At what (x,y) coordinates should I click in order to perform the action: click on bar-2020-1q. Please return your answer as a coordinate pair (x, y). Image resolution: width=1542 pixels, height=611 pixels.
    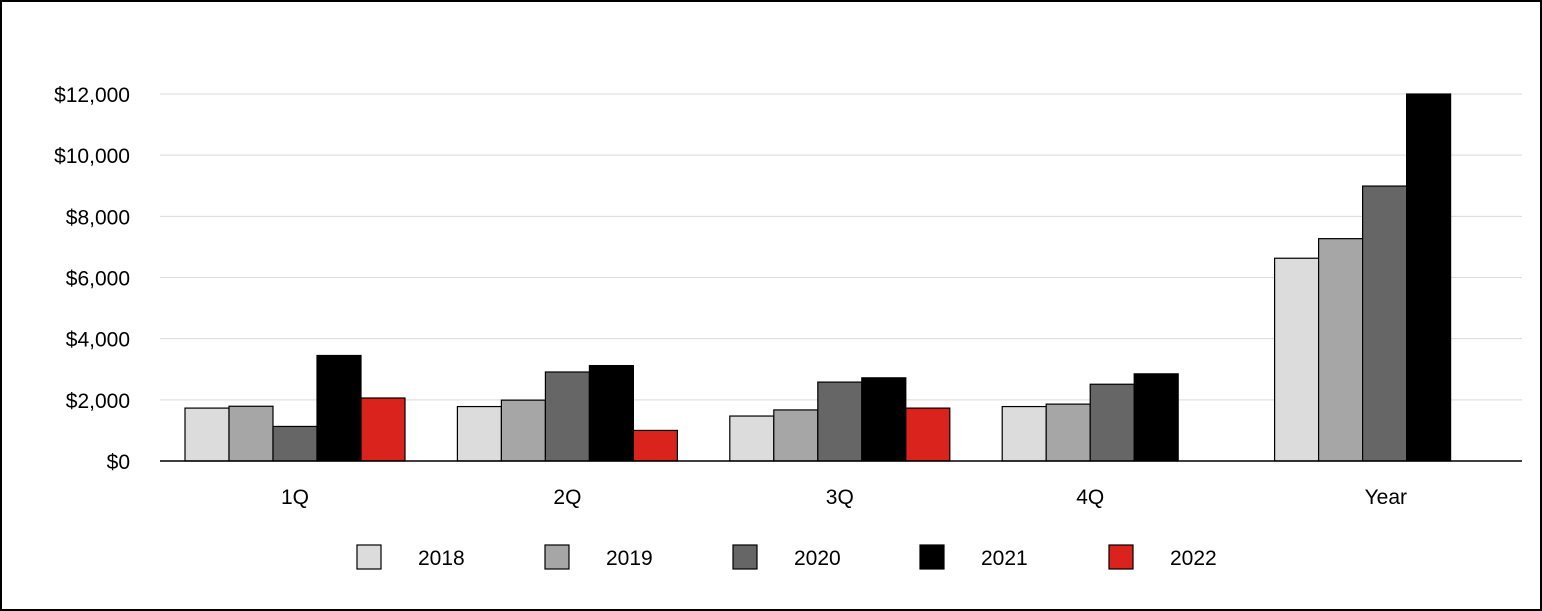
    Looking at the image, I should click on (295, 443).